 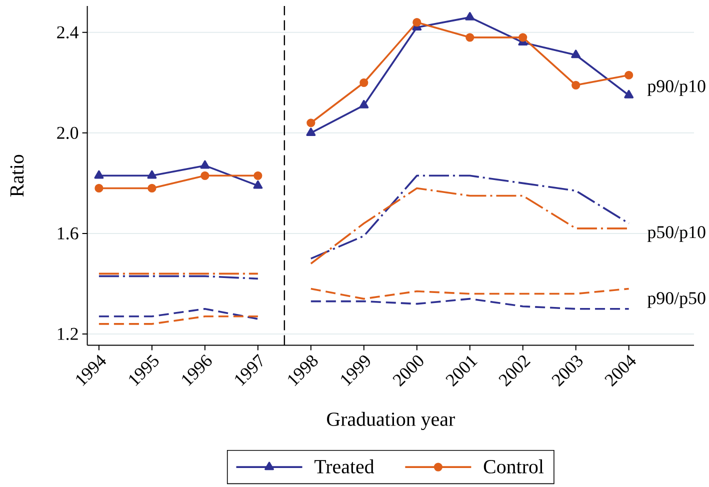 What do you see at coordinates (68, 233) in the screenshot?
I see `y-tick-label: 1.6` at bounding box center [68, 233].